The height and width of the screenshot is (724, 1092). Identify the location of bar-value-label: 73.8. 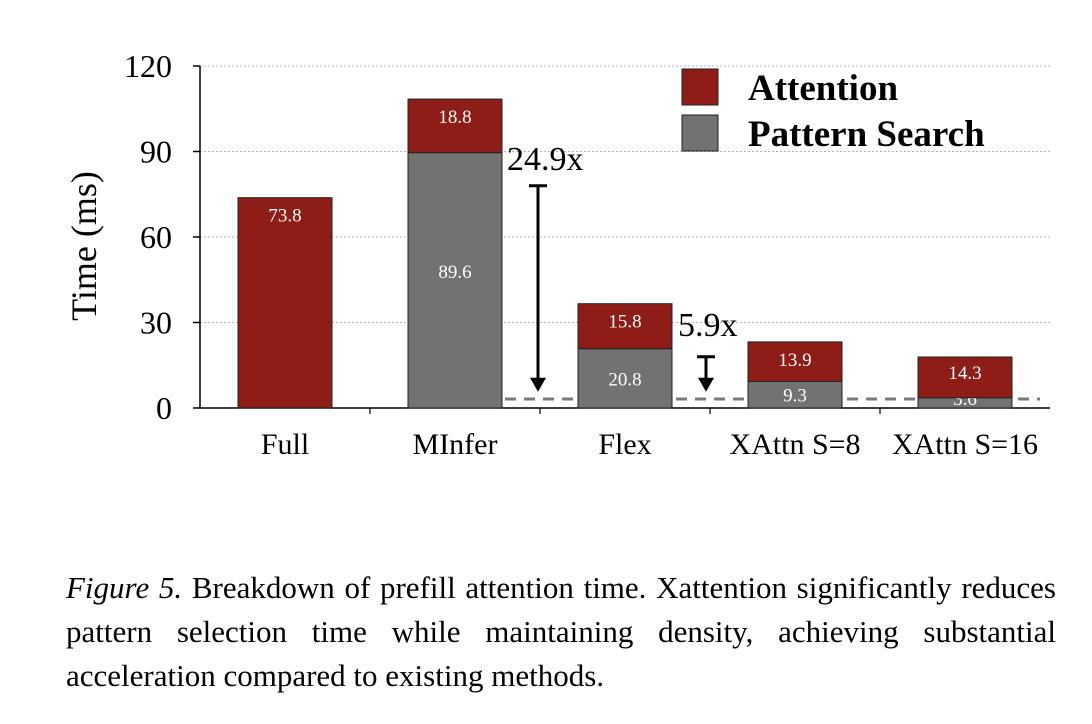
(284, 216).